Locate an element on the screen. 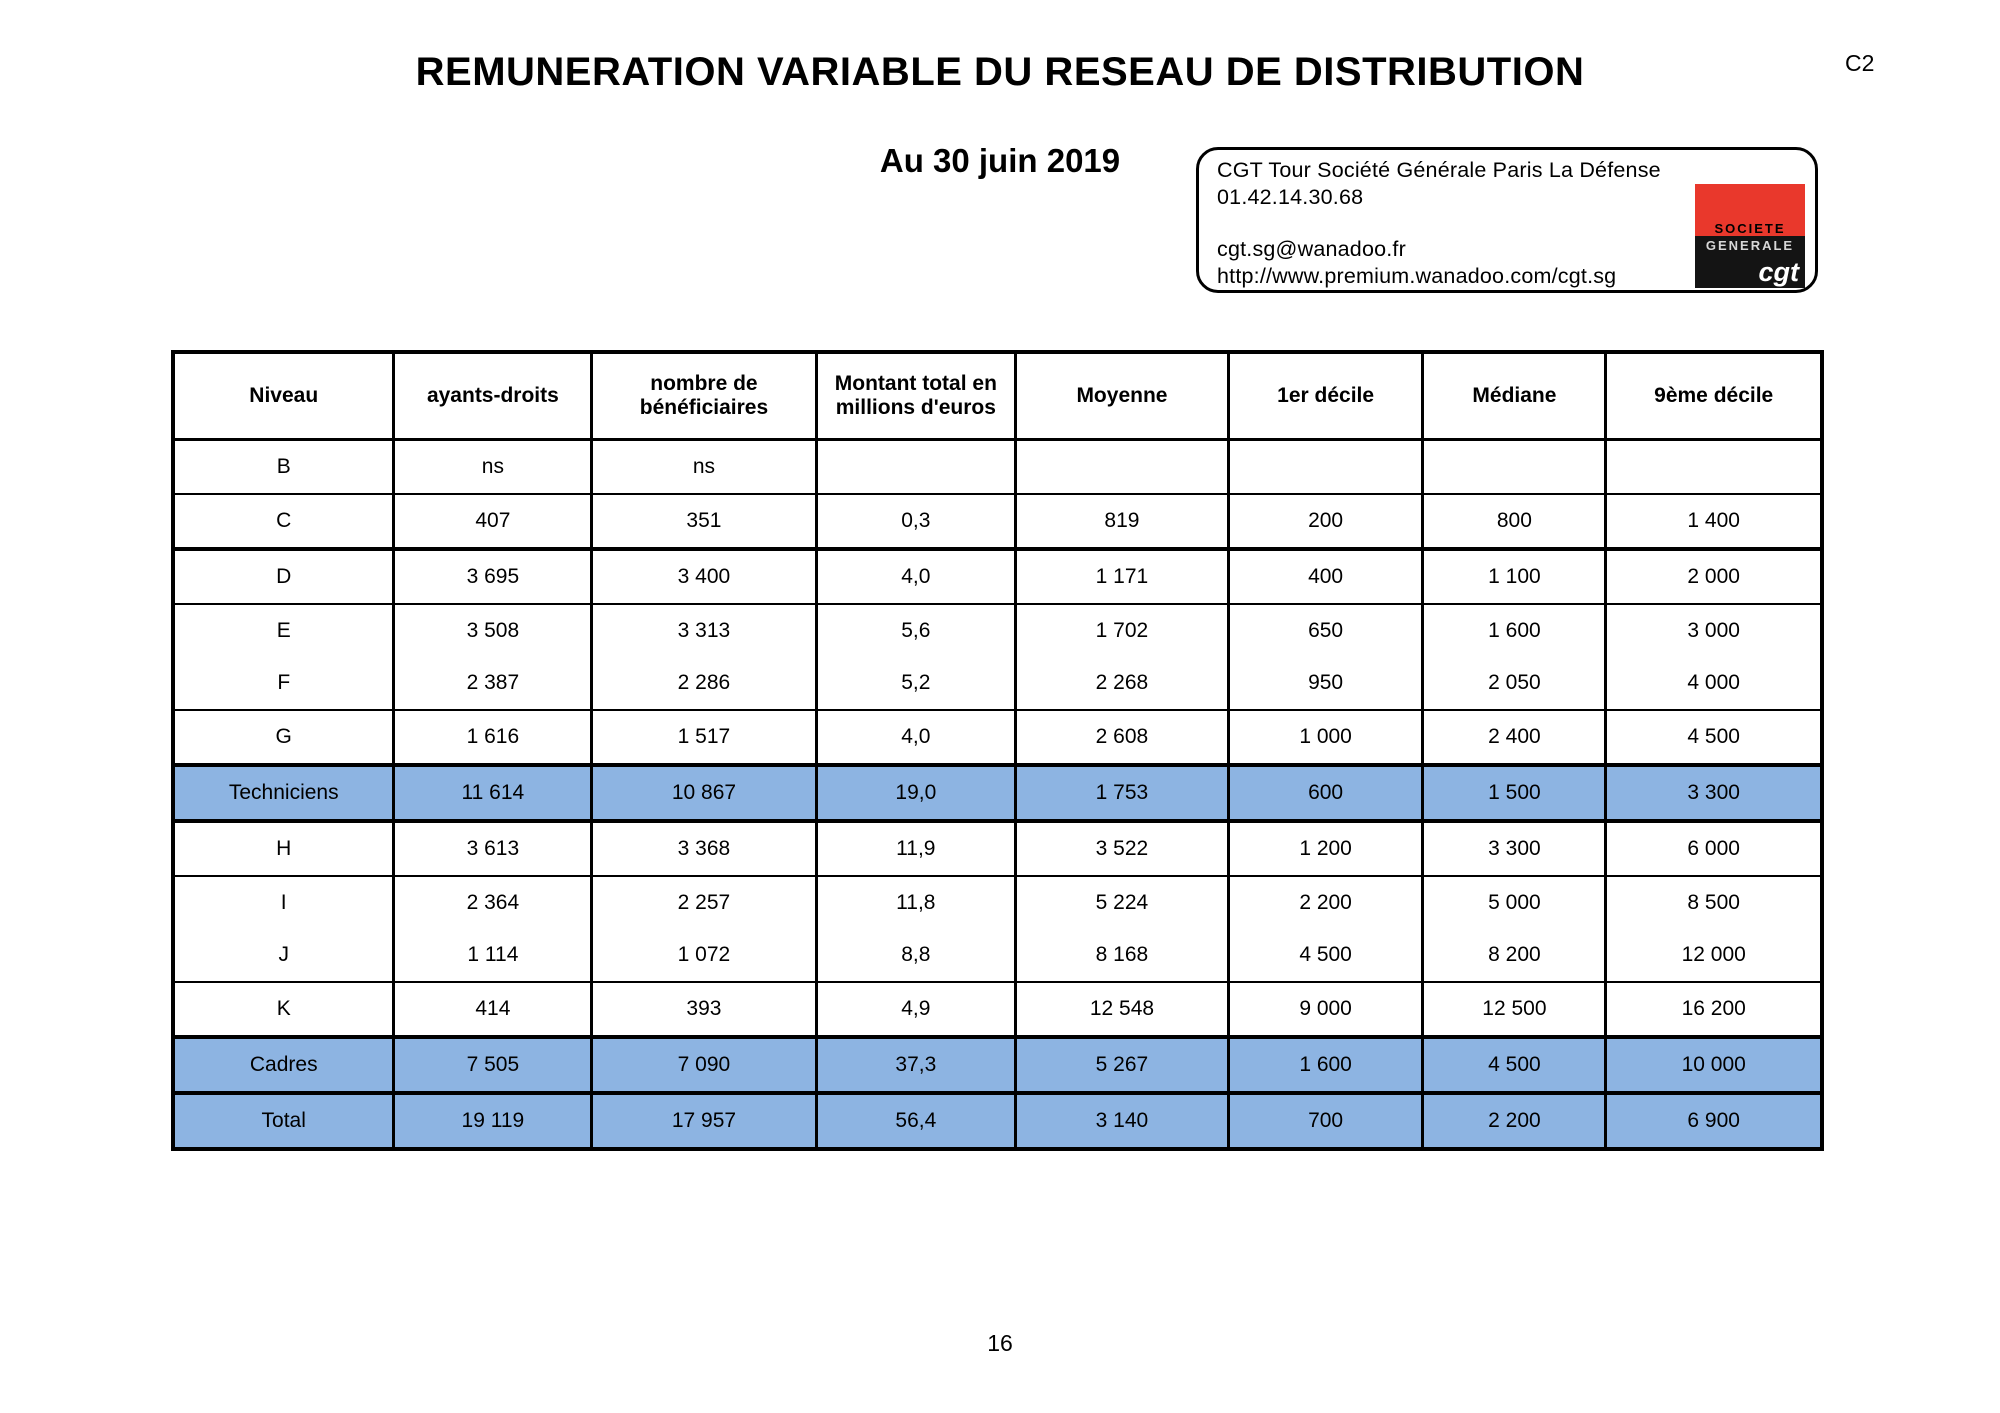 This screenshot has width=2000, height=1413. societe-generale-cgt-logo-icon: SOCIETE GENERALE cgt is located at coordinates (1750, 236).